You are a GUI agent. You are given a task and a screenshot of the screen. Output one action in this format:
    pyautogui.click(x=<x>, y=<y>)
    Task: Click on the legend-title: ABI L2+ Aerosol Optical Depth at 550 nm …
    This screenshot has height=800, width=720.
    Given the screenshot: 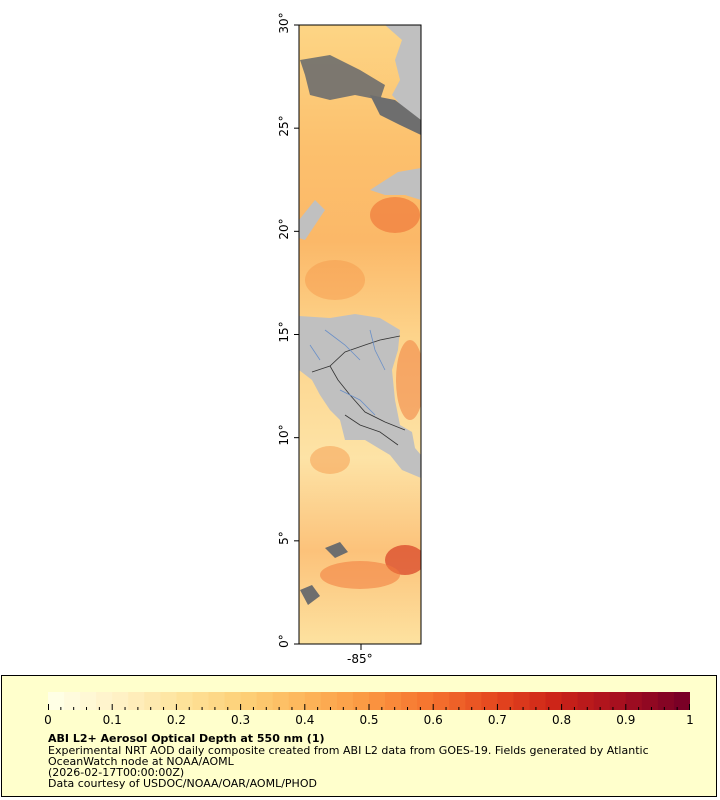 What is the action you would take?
    pyautogui.click(x=186, y=738)
    